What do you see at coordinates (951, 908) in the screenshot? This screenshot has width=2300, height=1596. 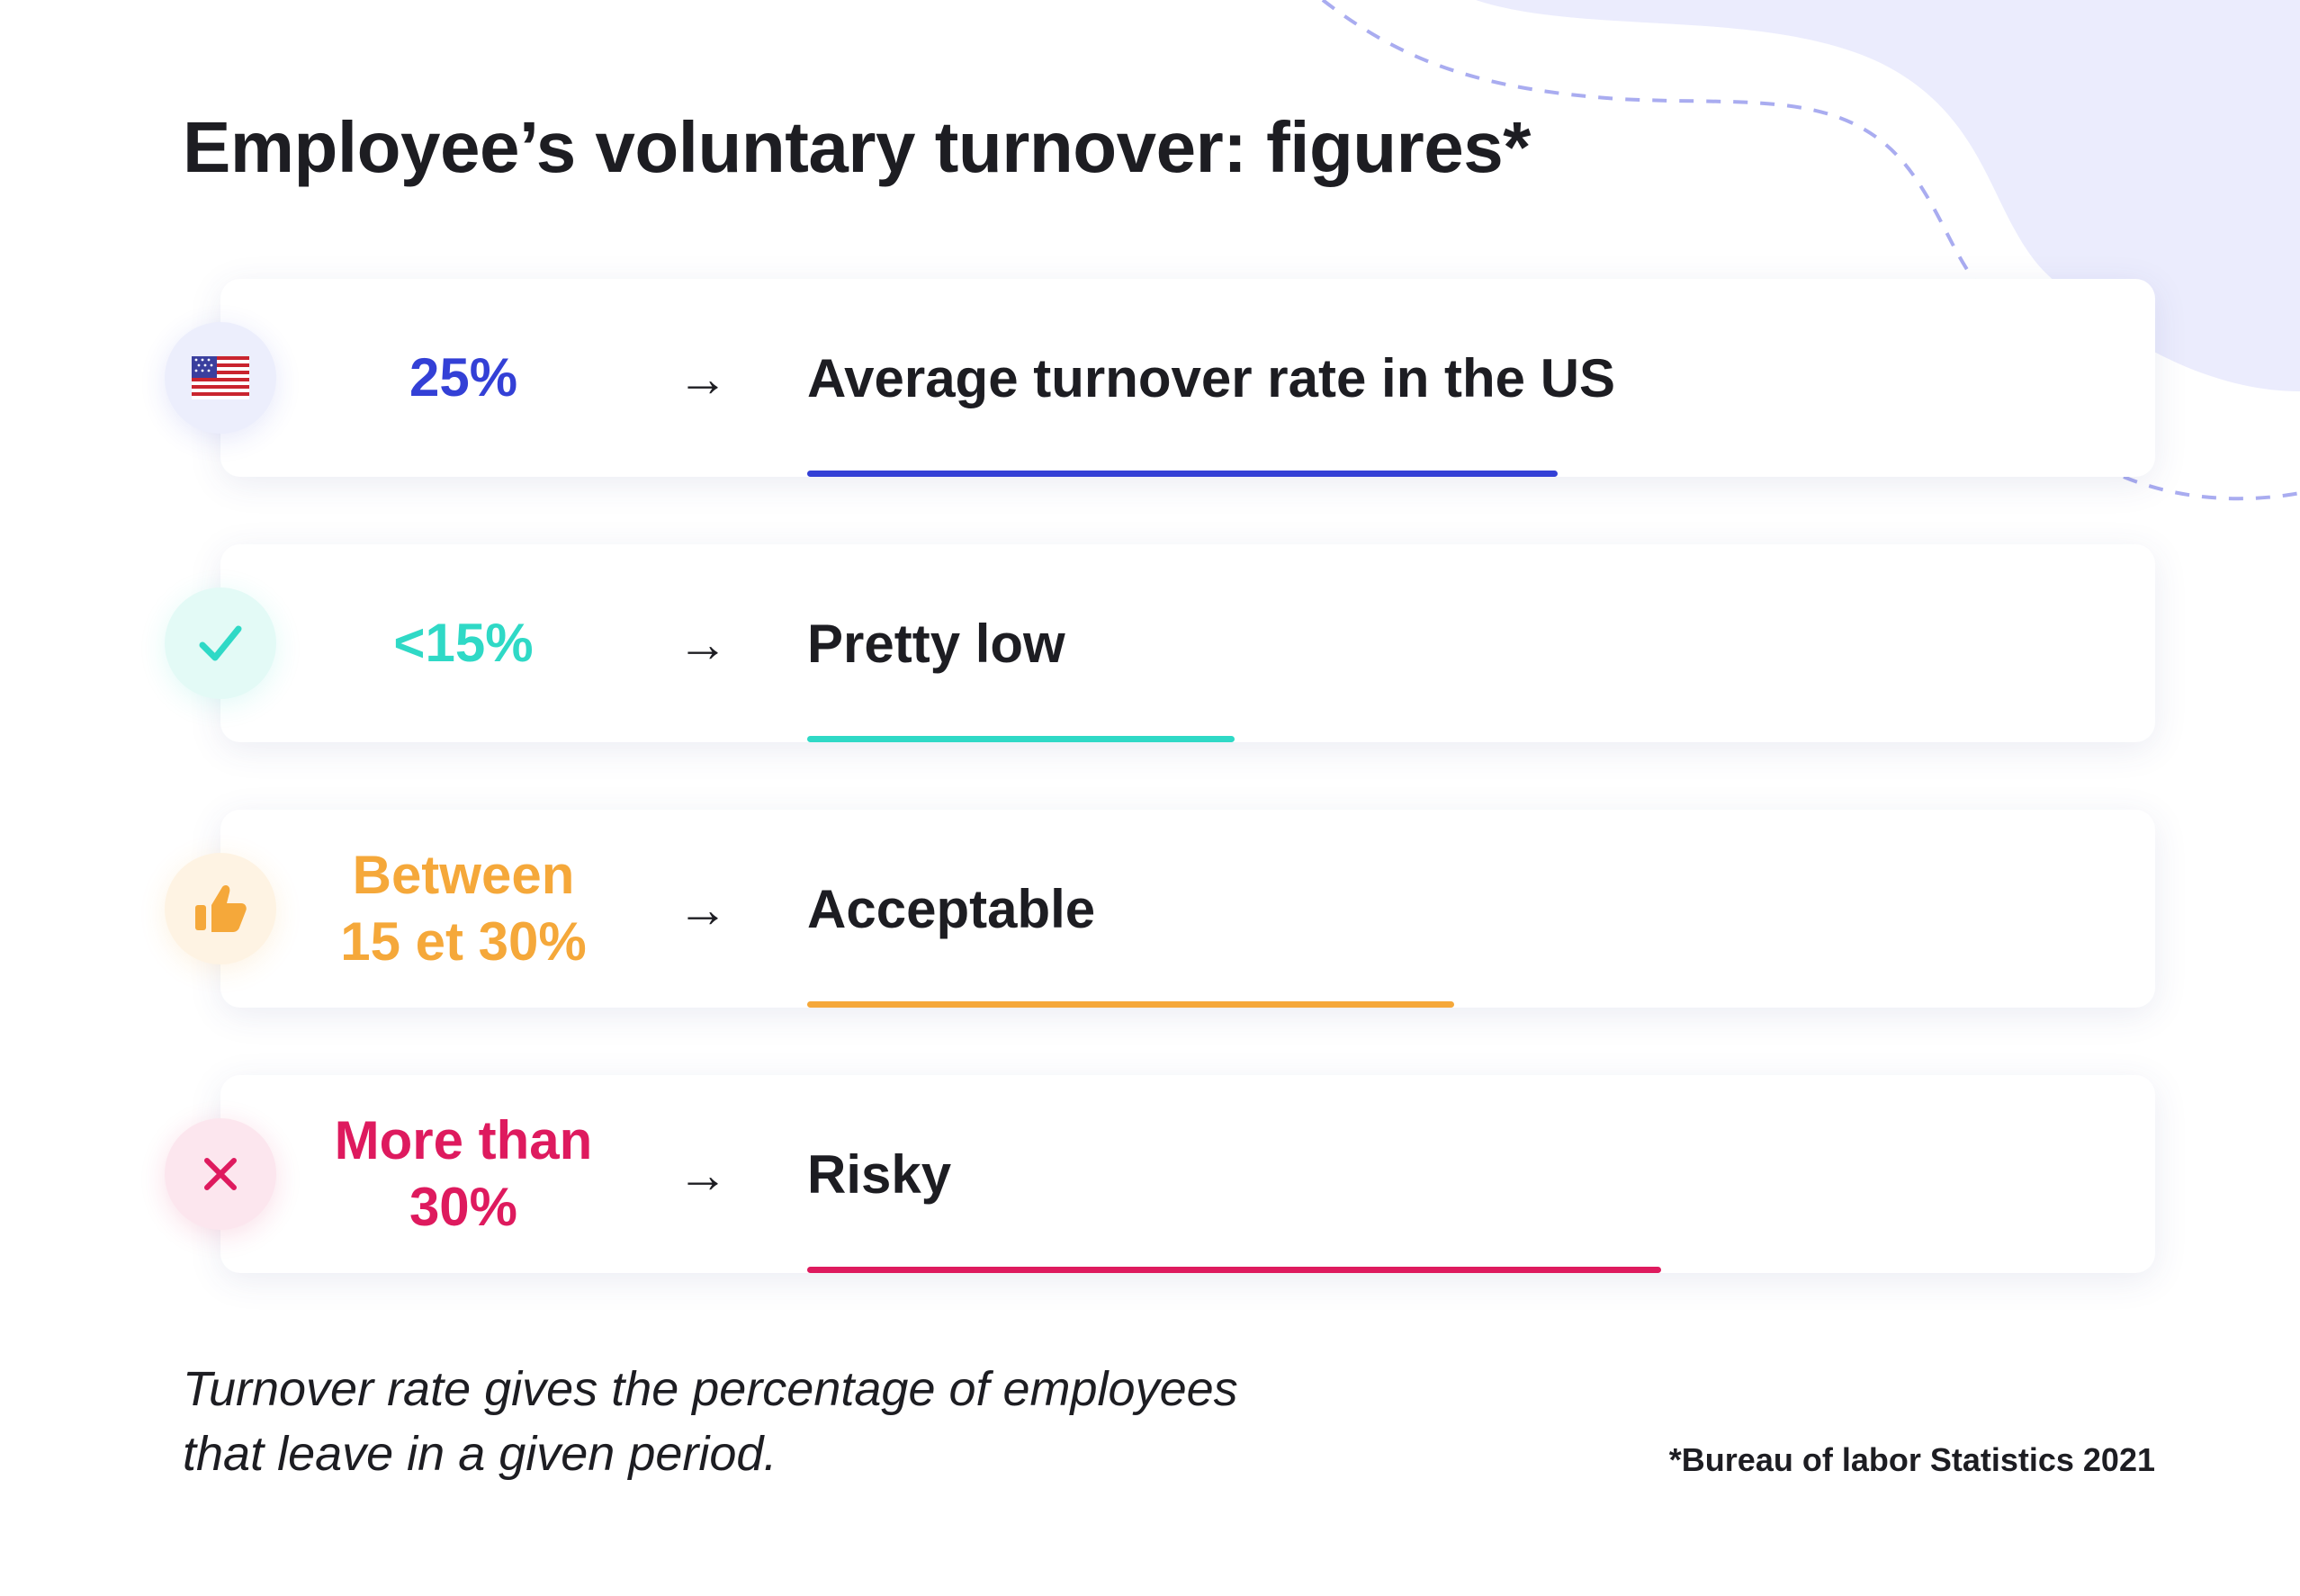 I see `stat-label: Acceptable` at bounding box center [951, 908].